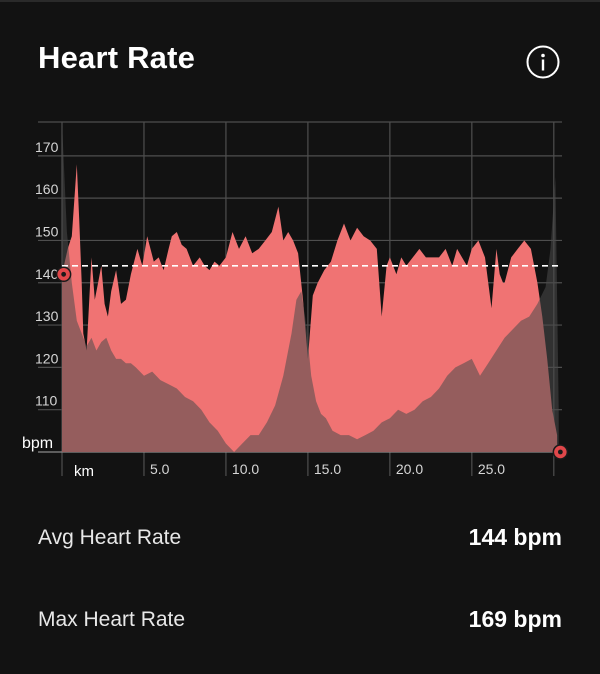 The width and height of the screenshot is (600, 674). What do you see at coordinates (515, 619) in the screenshot?
I see `max-heart-rate-value: 169 bpm` at bounding box center [515, 619].